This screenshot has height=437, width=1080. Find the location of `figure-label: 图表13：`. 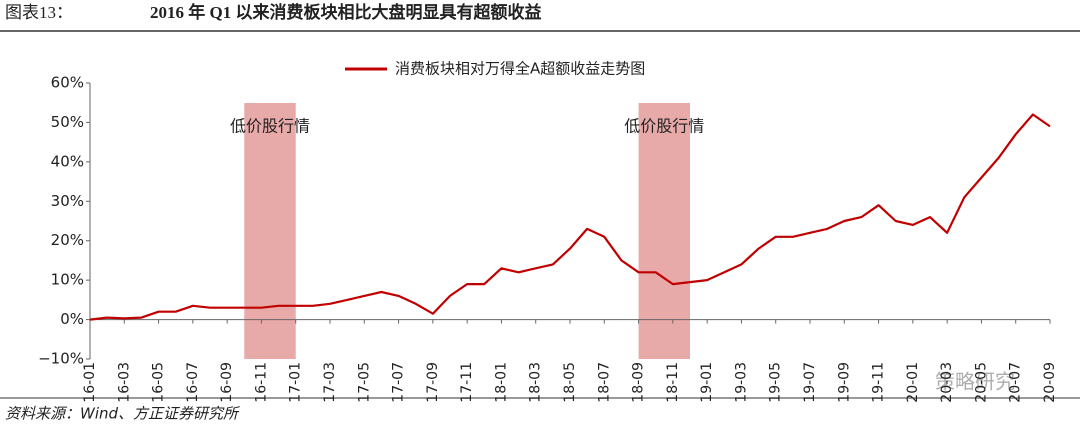

figure-label: 图表13： is located at coordinates (39, 12).